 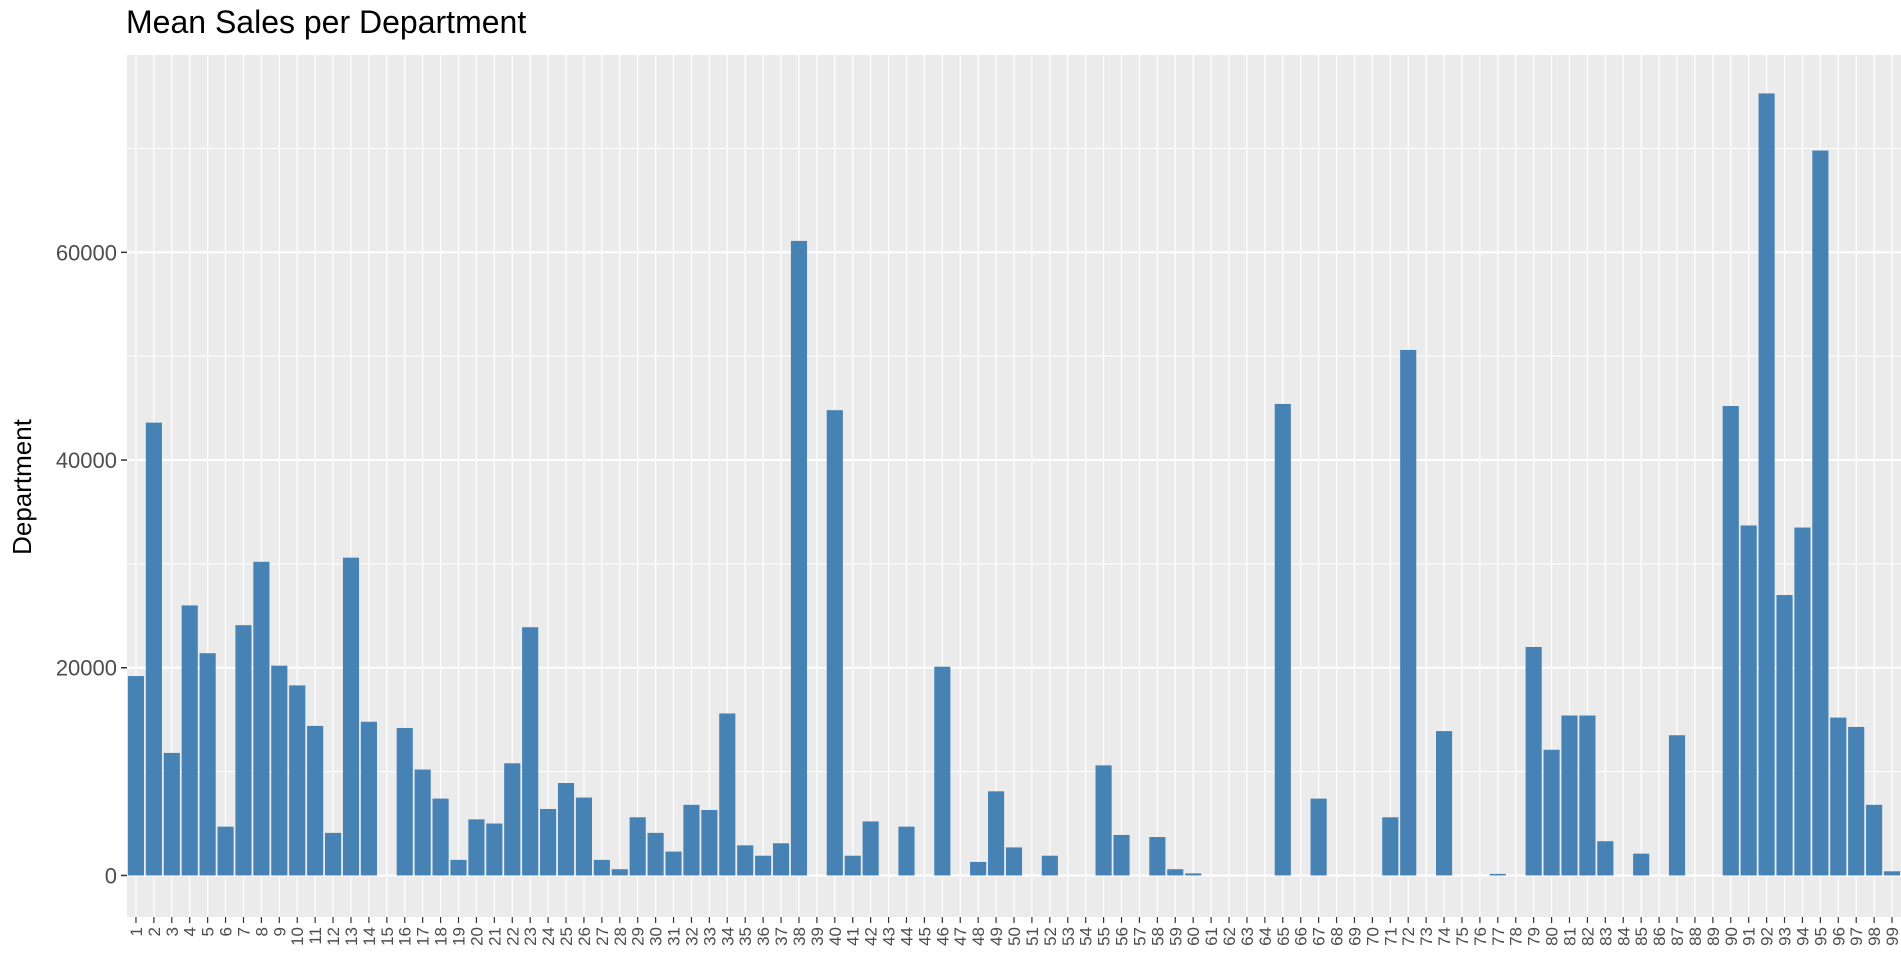 I want to click on x-tick-label: 8, so click(x=261, y=931).